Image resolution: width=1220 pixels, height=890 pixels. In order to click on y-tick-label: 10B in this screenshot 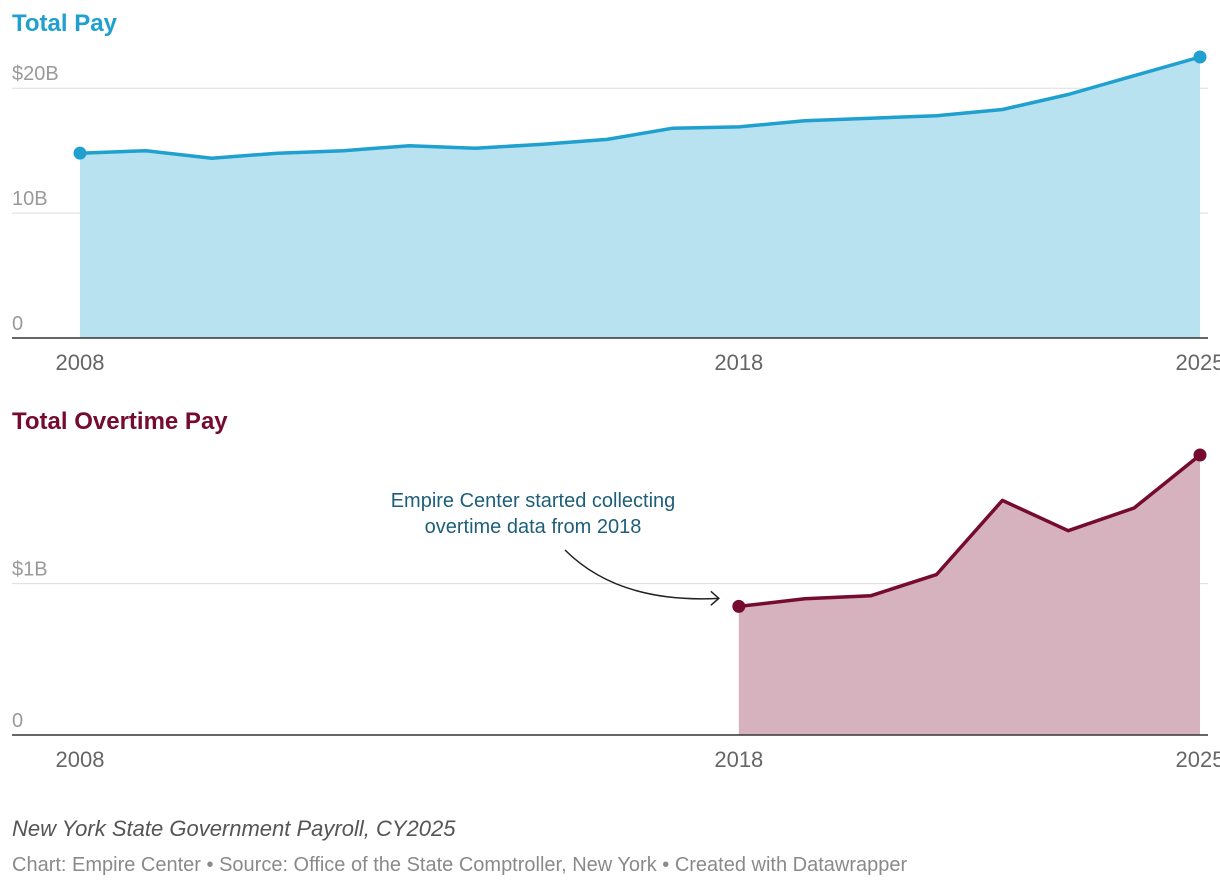, I will do `click(30, 199)`.